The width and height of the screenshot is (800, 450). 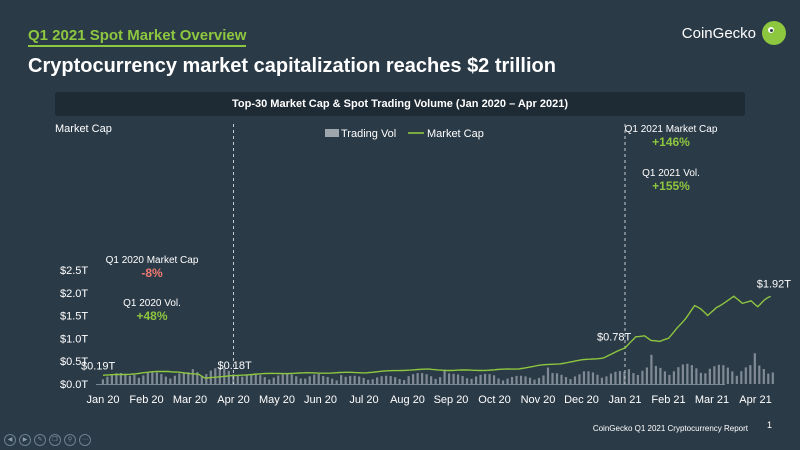 I want to click on prev-icon: ◀, so click(x=10, y=440).